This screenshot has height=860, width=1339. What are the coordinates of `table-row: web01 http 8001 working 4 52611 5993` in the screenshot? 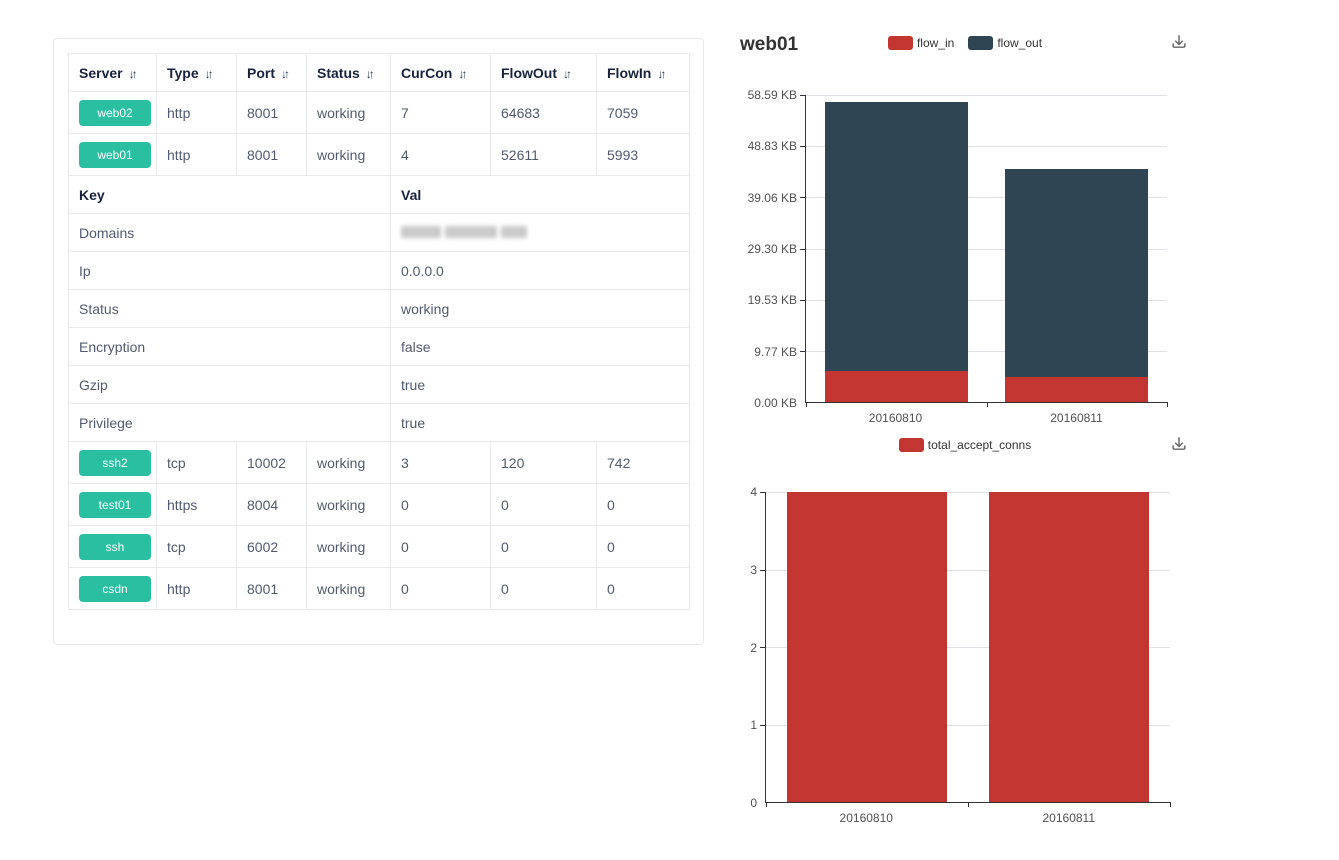 It's located at (379, 154).